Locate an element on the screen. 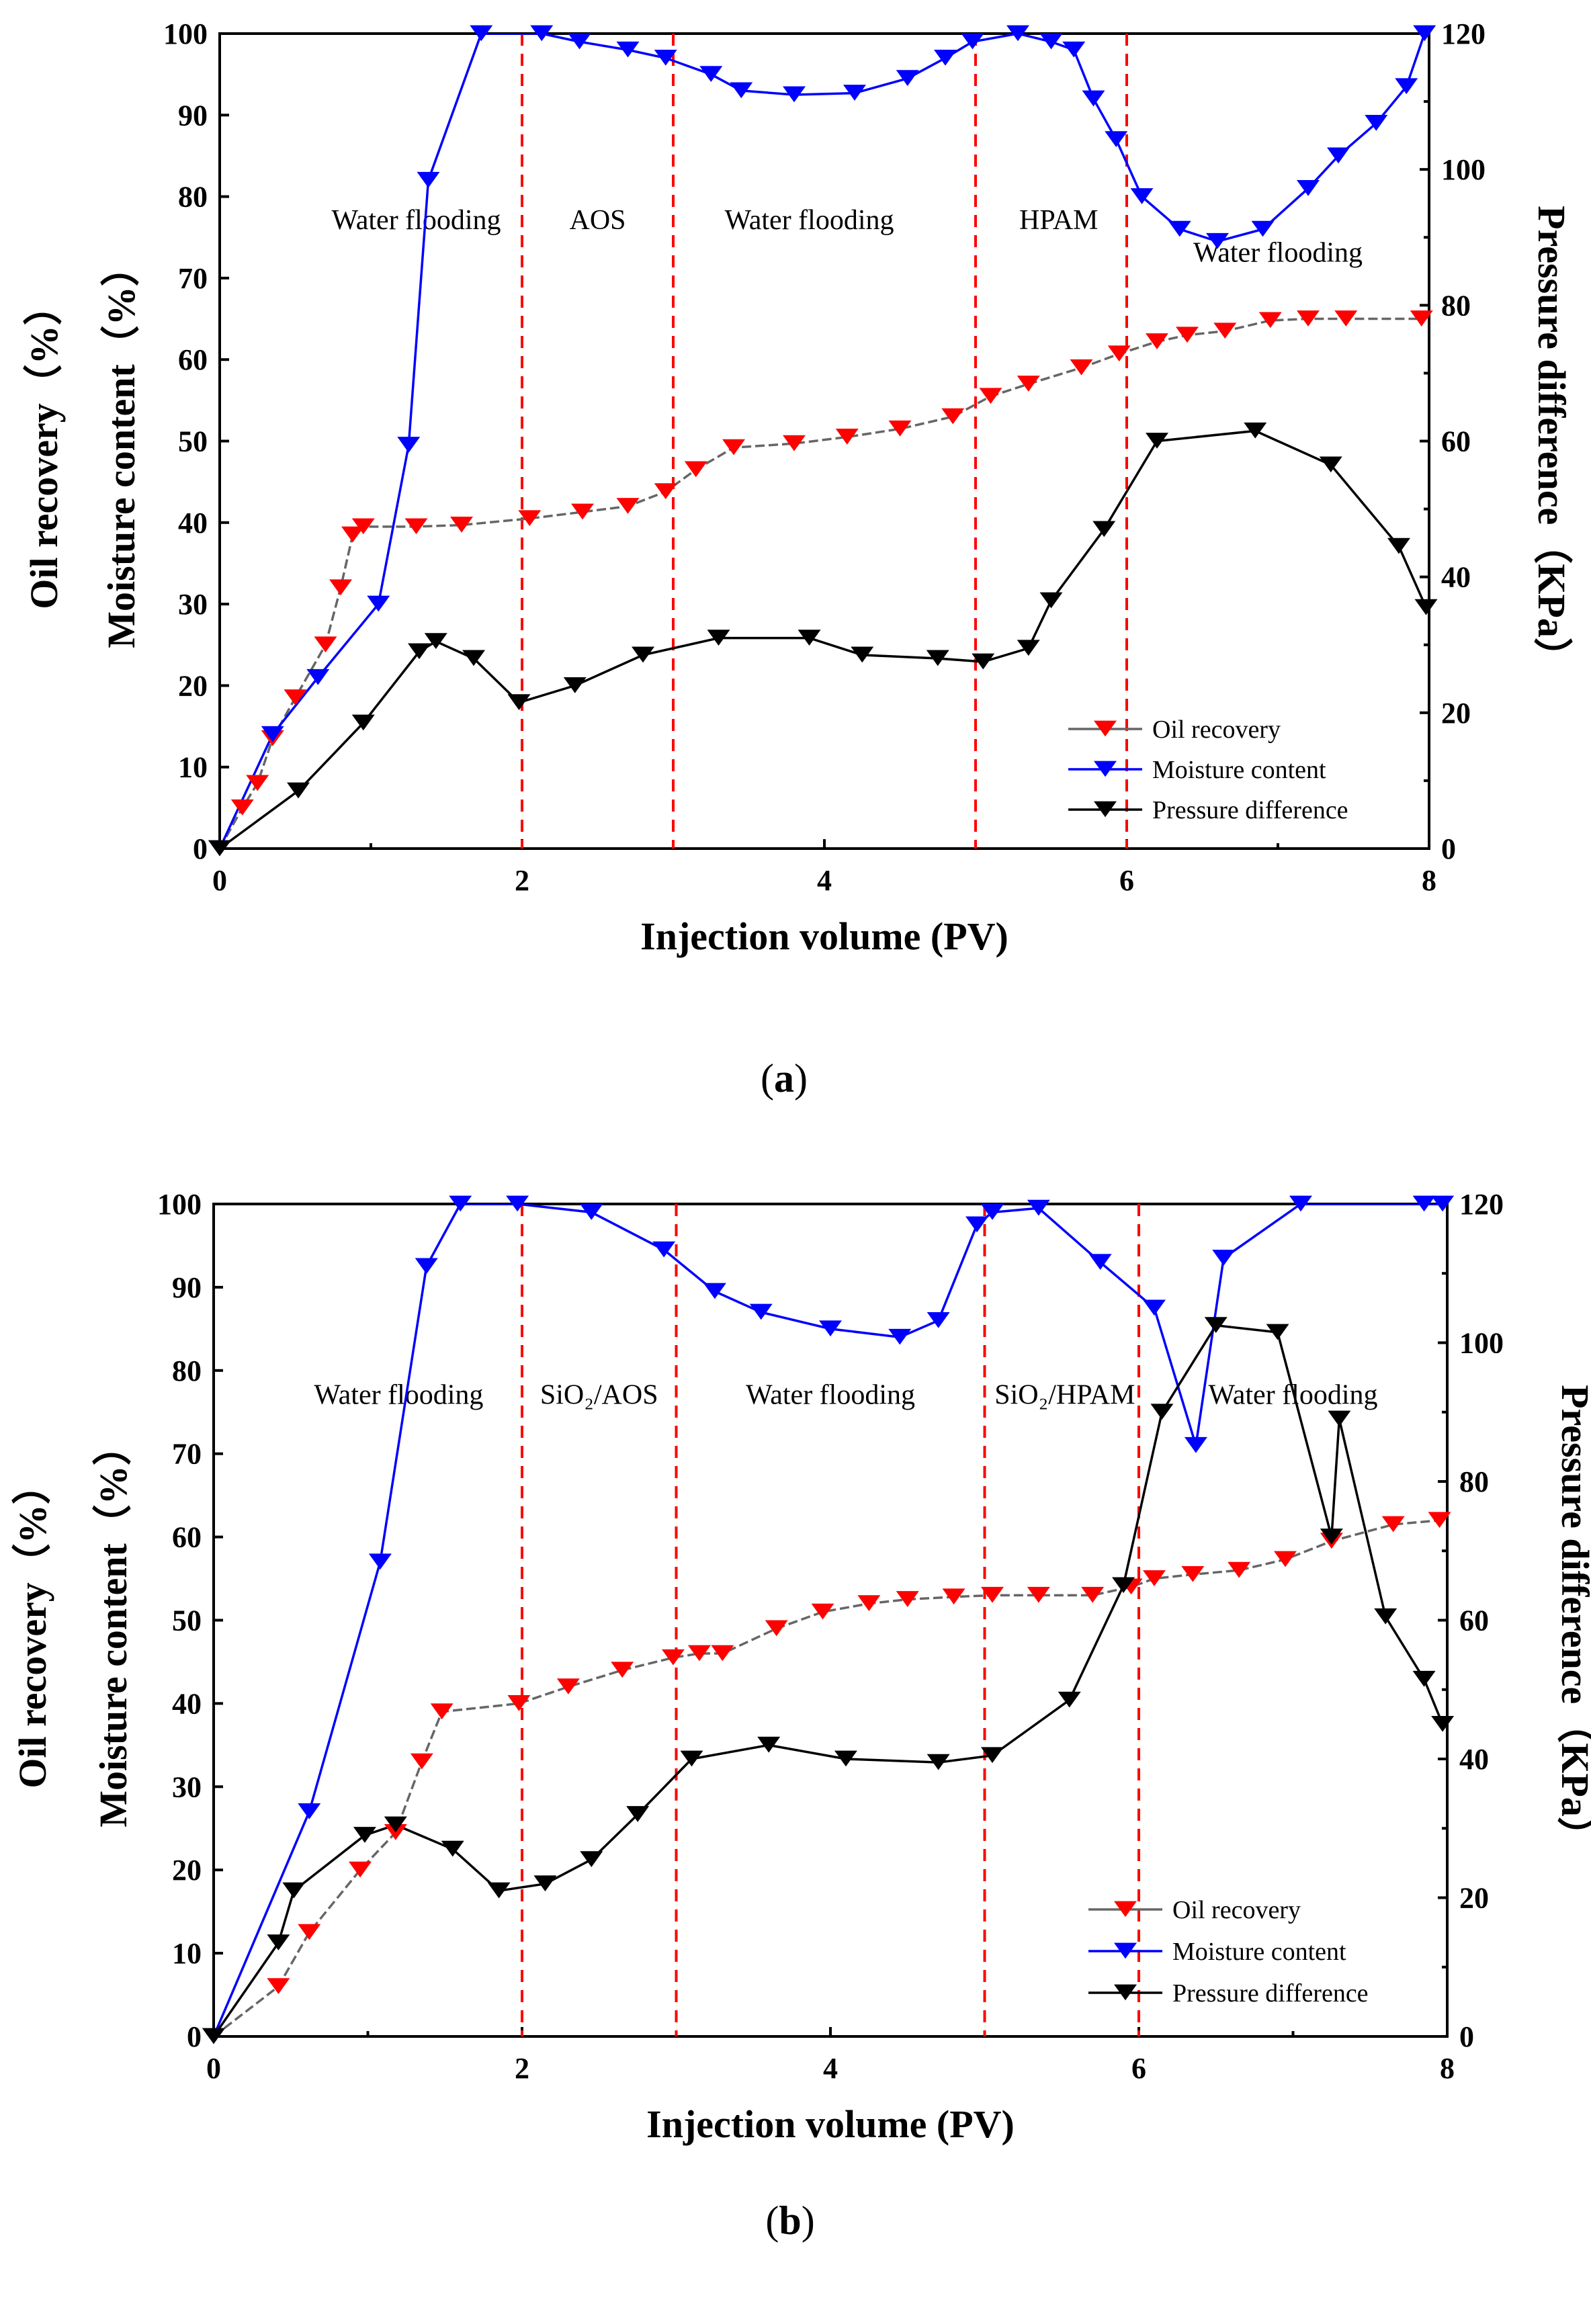 The image size is (1591, 2324). x-tick-label: 8 is located at coordinates (1447, 2068).